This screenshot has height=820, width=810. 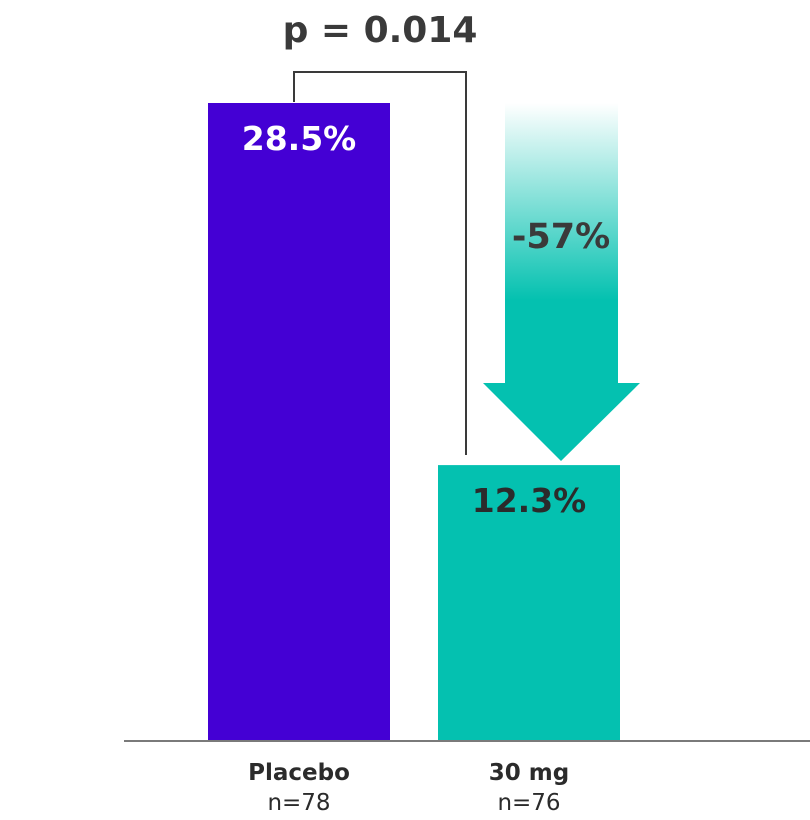 I want to click on category-label-30mg: 30 mg, so click(x=529, y=773).